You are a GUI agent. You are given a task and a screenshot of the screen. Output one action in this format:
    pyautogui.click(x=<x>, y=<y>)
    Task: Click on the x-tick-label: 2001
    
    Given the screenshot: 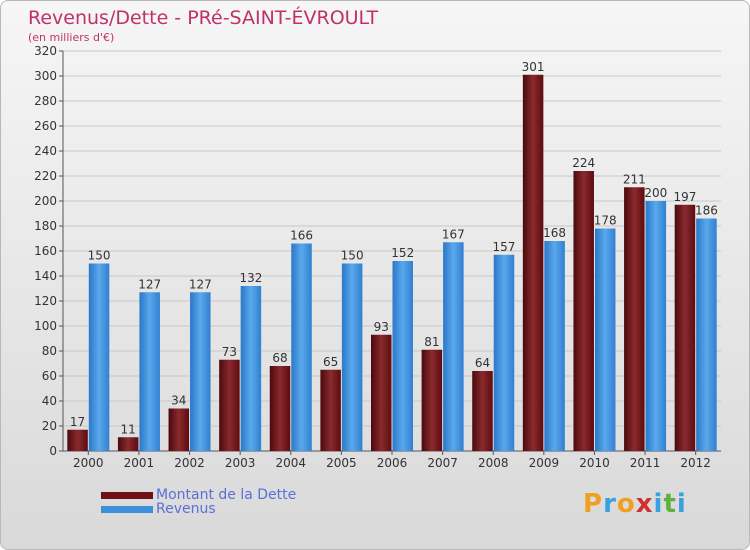 What is the action you would take?
    pyautogui.click(x=139, y=463)
    